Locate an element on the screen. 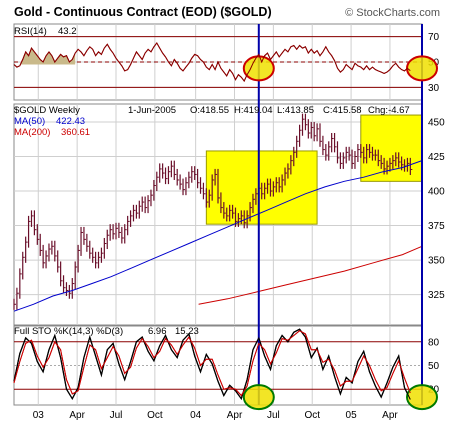 This screenshot has height=431, width=454. sto-tick-label: 80 is located at coordinates (434, 342).